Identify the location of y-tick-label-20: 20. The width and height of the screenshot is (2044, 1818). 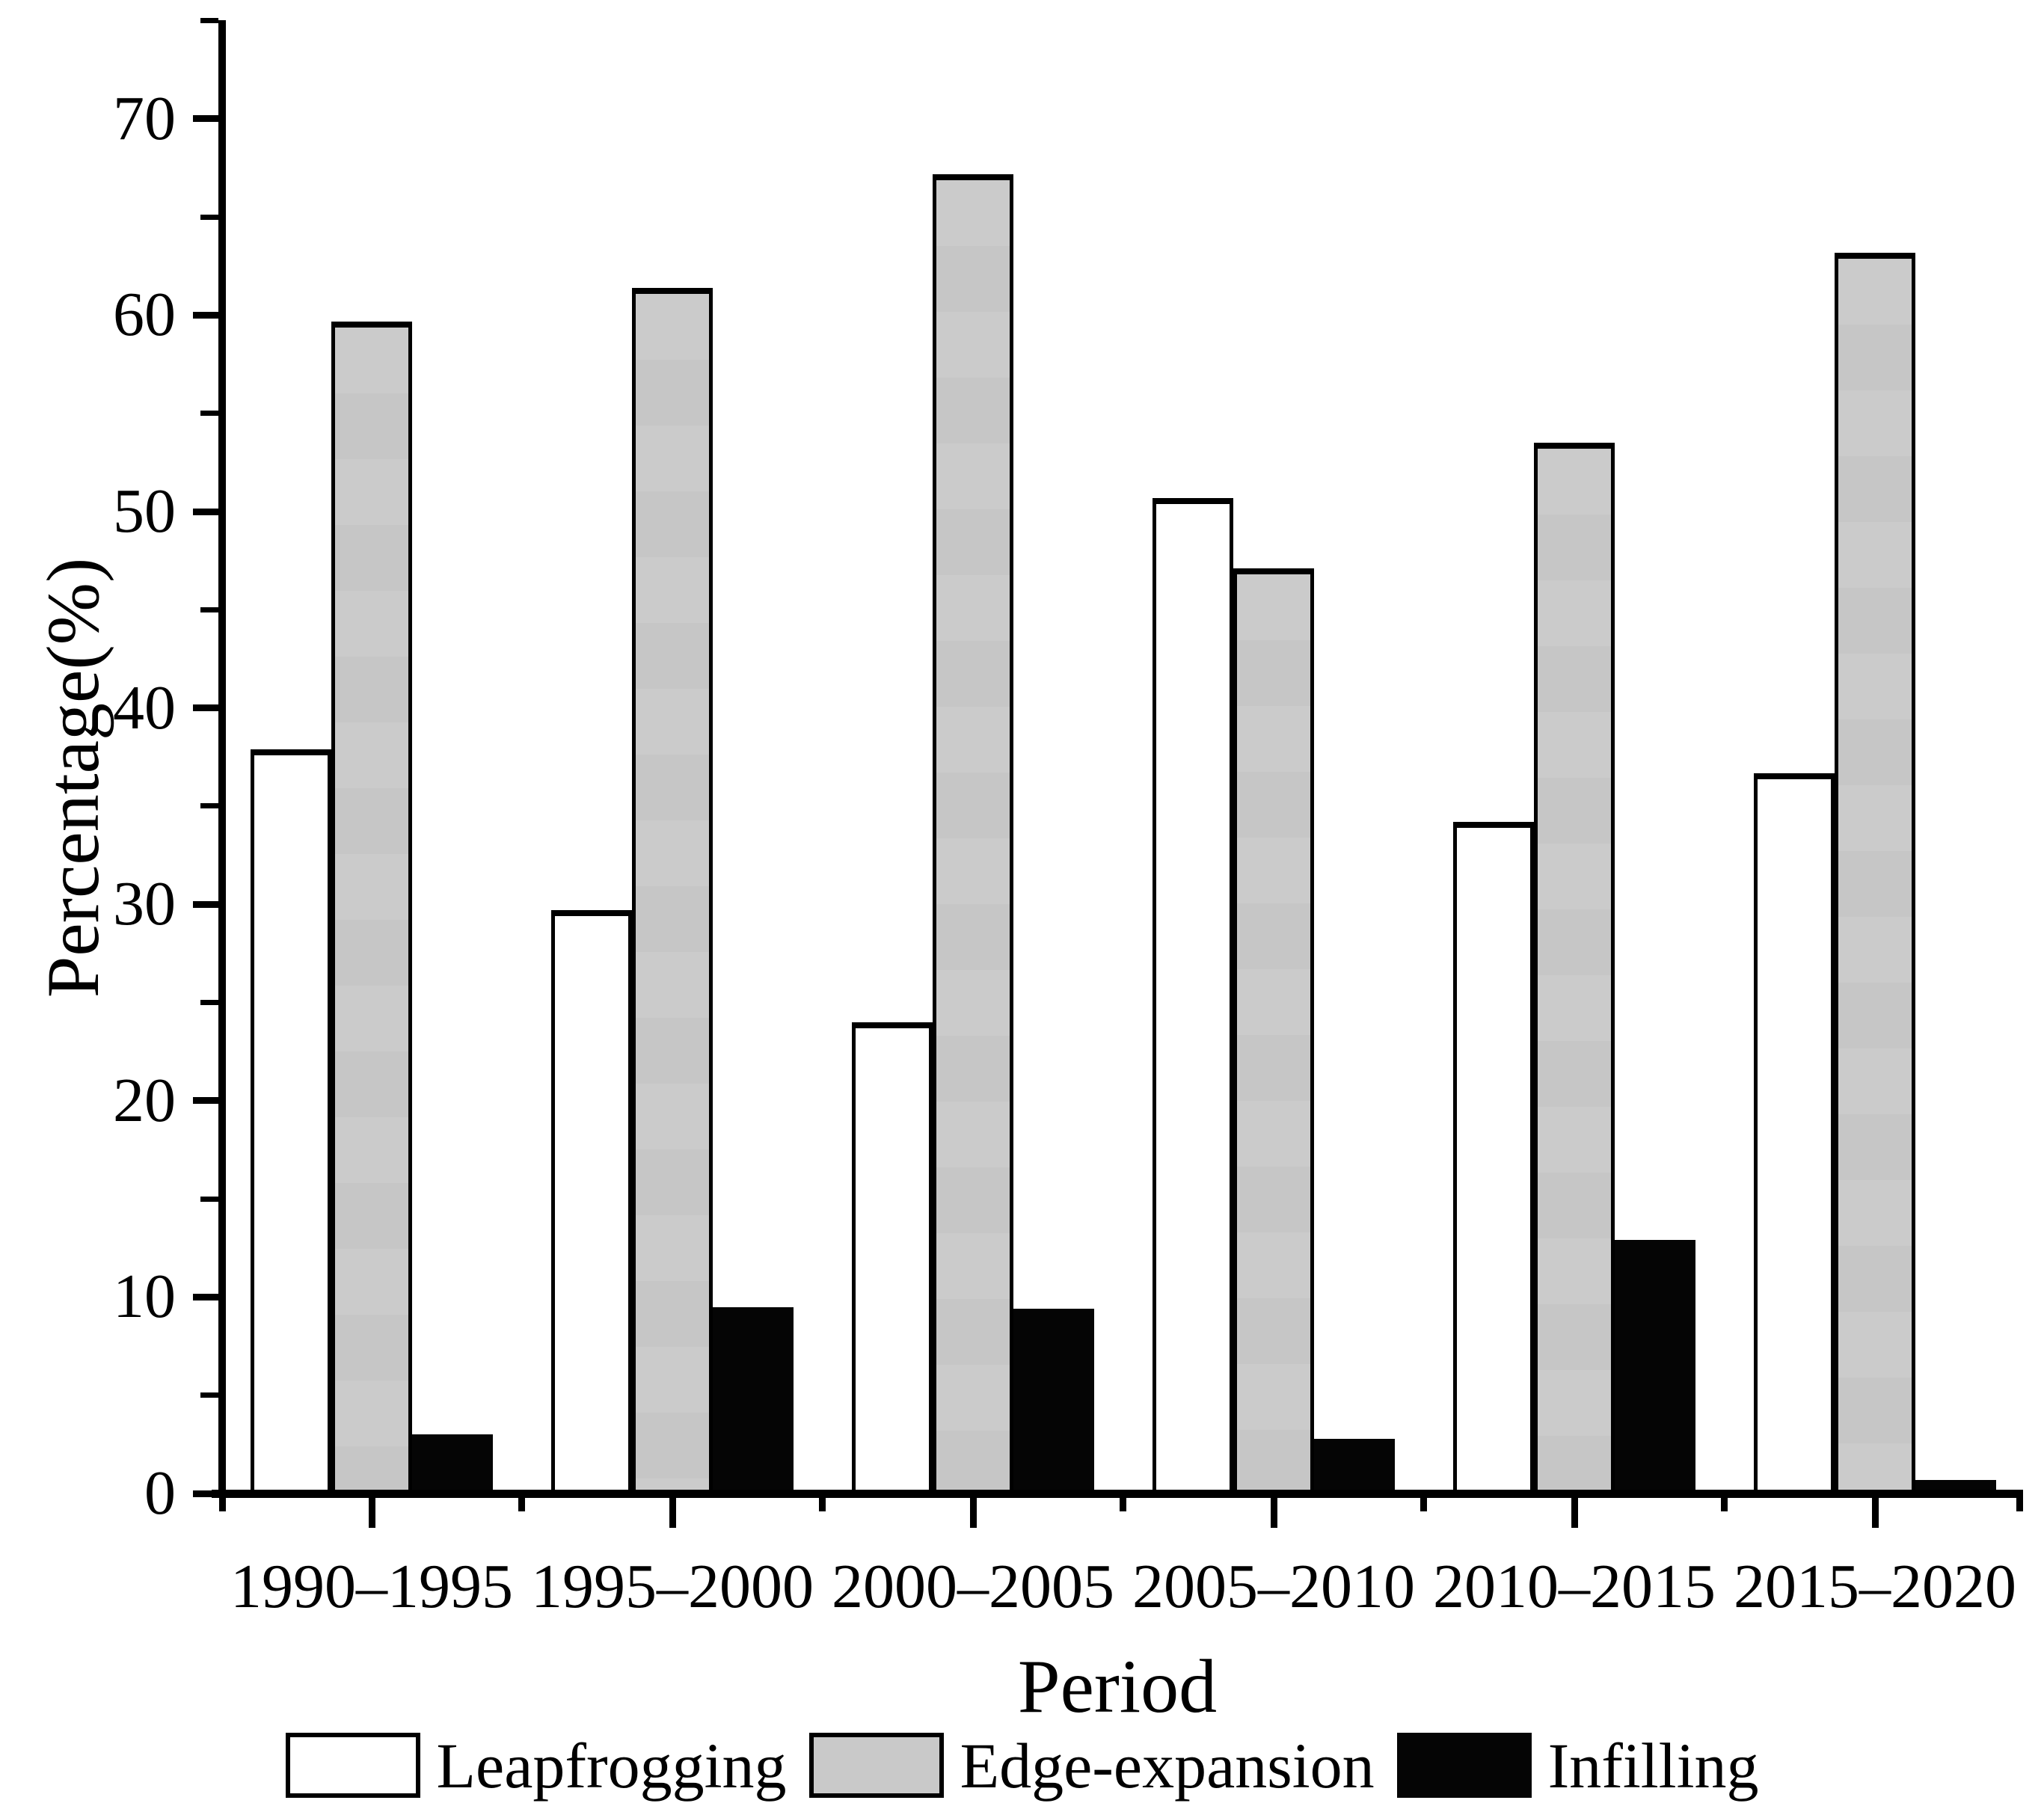
(144, 1100).